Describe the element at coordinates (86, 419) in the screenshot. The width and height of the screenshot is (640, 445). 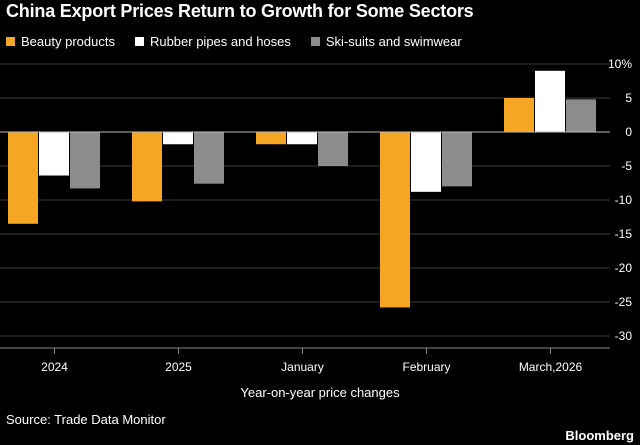
I see `source-note: Source: Trade Data Monitor` at that location.